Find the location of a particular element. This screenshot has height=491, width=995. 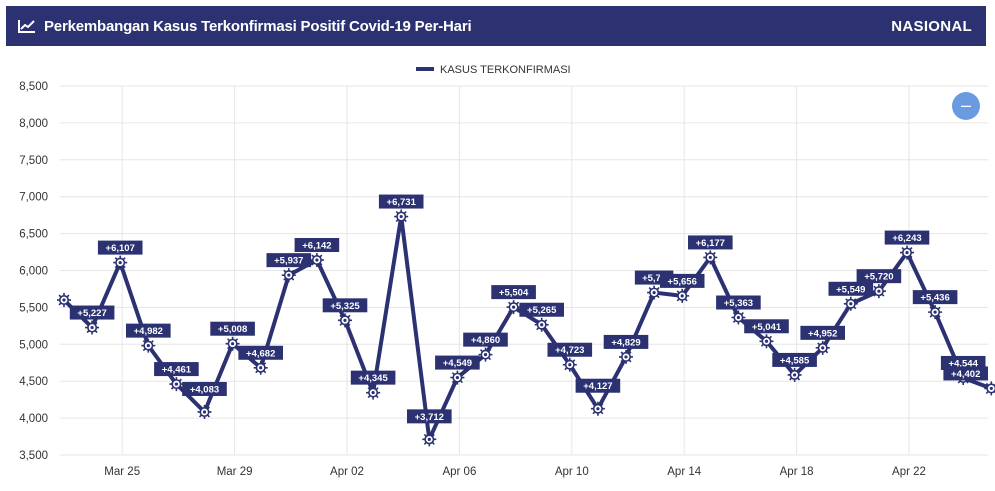

data-label: +5,504 is located at coordinates (514, 293).